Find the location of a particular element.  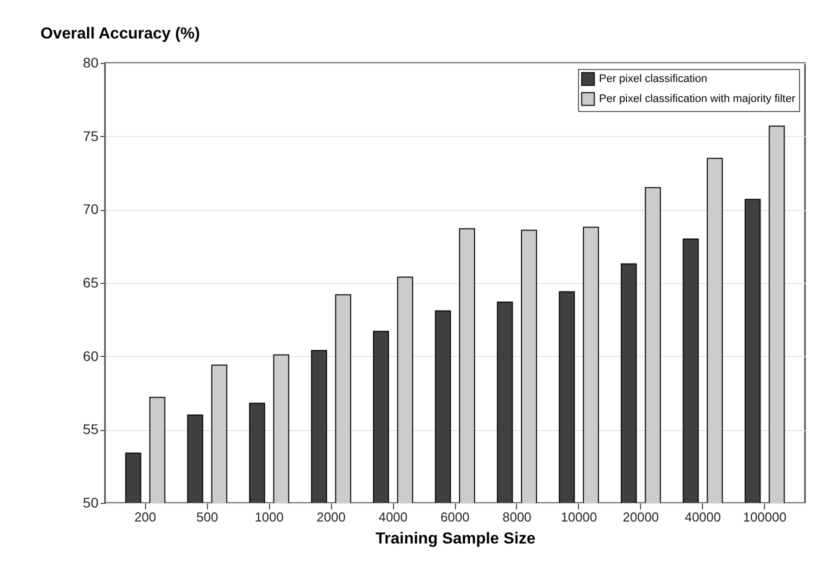

x-tick-label: 20000 is located at coordinates (640, 517).